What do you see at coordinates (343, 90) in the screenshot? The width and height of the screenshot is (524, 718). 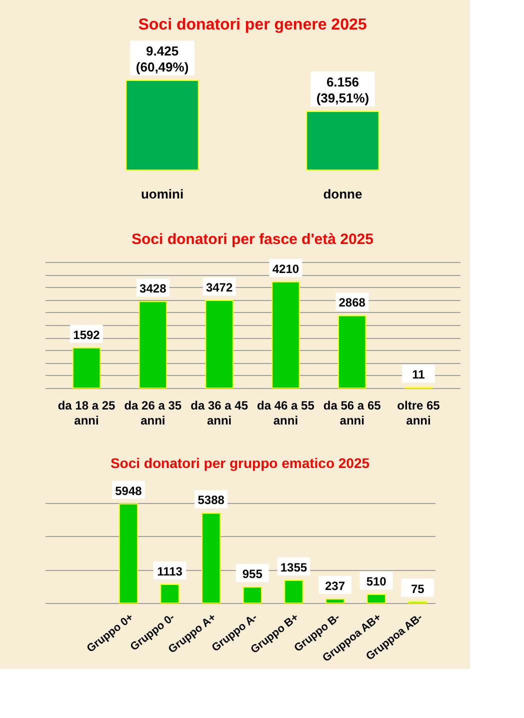 I see `data-label: 6.156 (39,51%)` at bounding box center [343, 90].